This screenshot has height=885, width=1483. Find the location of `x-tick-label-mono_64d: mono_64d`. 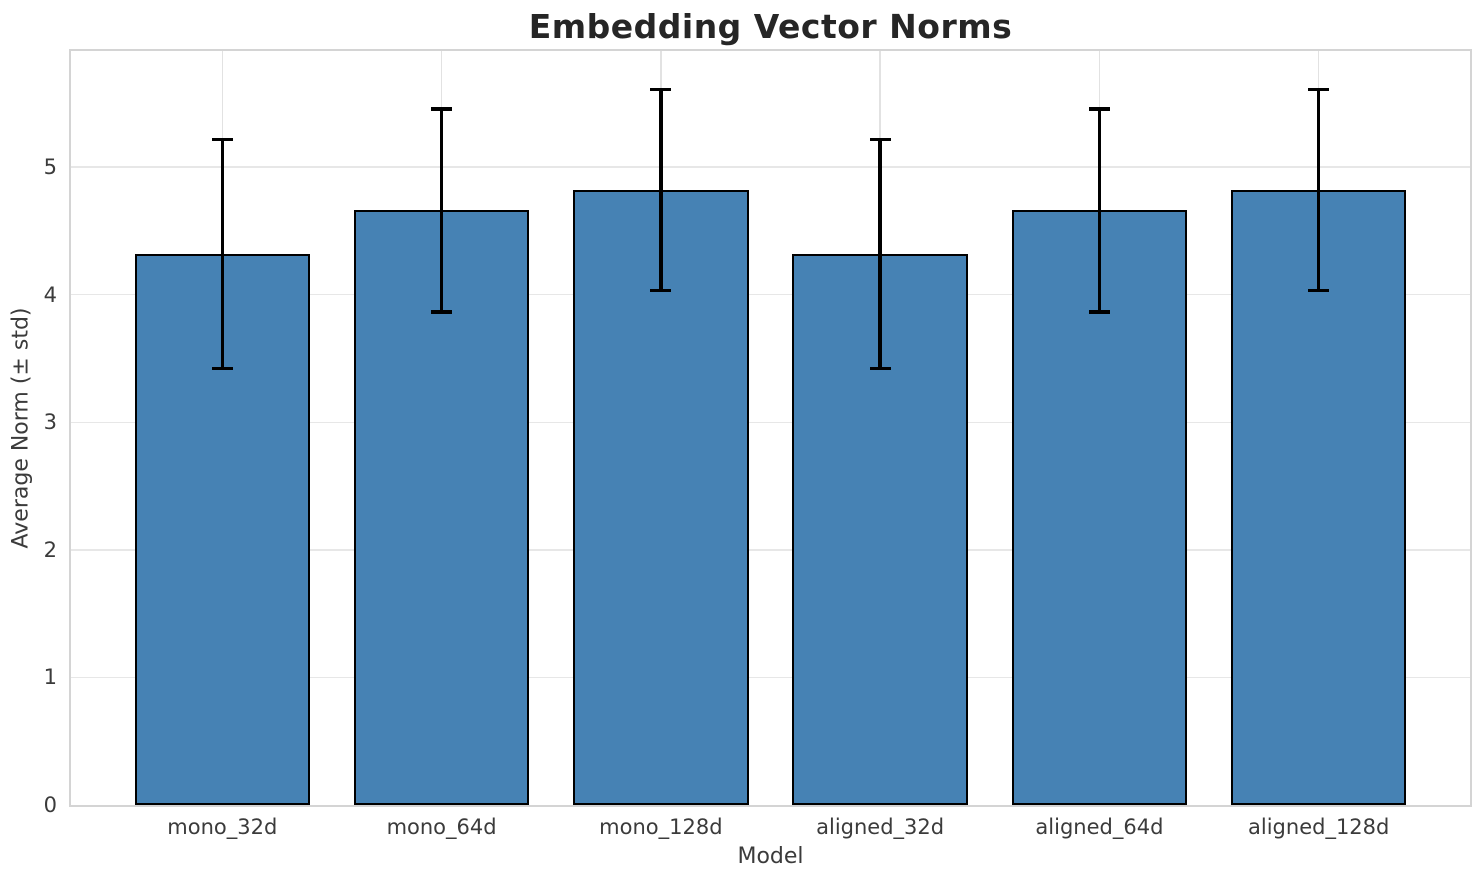

x-tick-label-mono_64d: mono_64d is located at coordinates (441, 827).